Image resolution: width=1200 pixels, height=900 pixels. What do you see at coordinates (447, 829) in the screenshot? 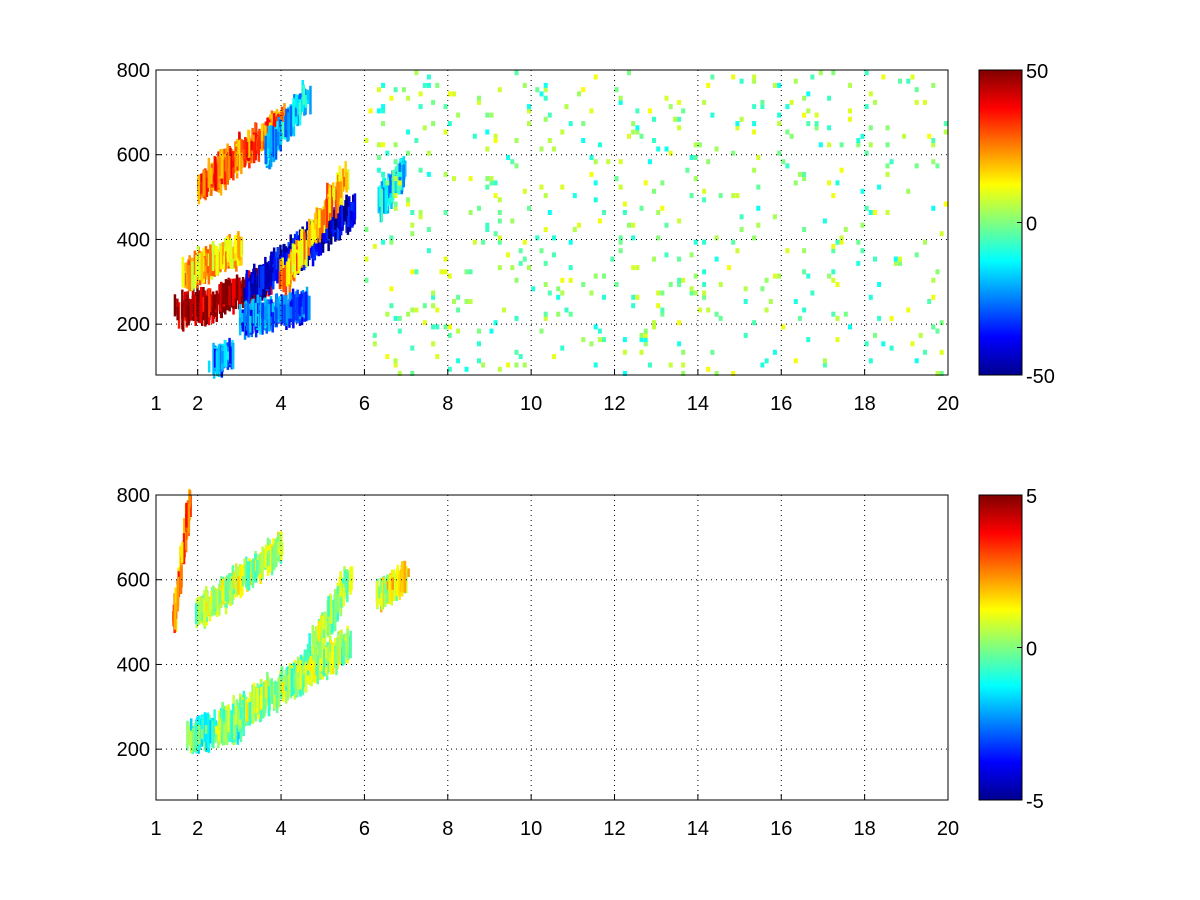
I see `bottom-x-tick-label: 8` at bounding box center [447, 829].